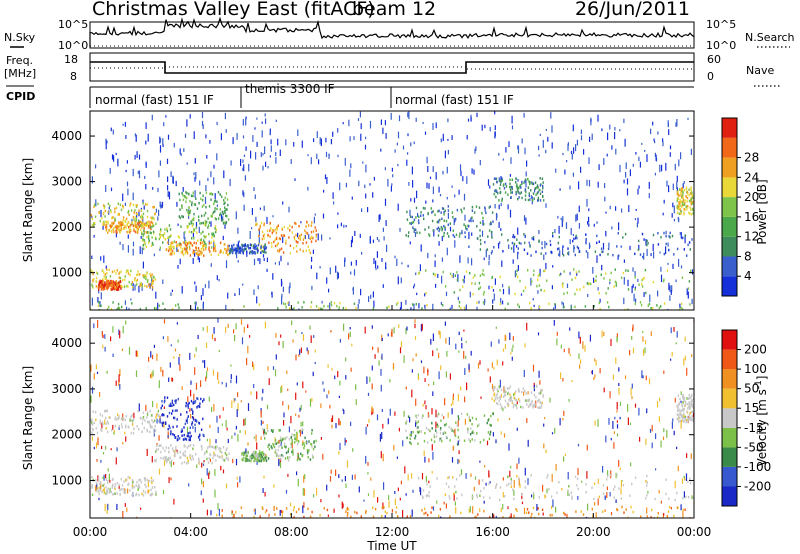  I want to click on colorbar-tick-label: 28, so click(751, 158).